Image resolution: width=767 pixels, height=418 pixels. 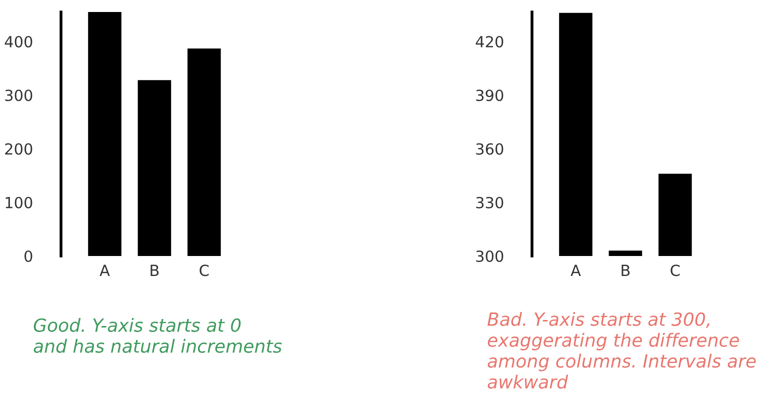 I want to click on y-tick-label: 200, so click(x=18, y=149).